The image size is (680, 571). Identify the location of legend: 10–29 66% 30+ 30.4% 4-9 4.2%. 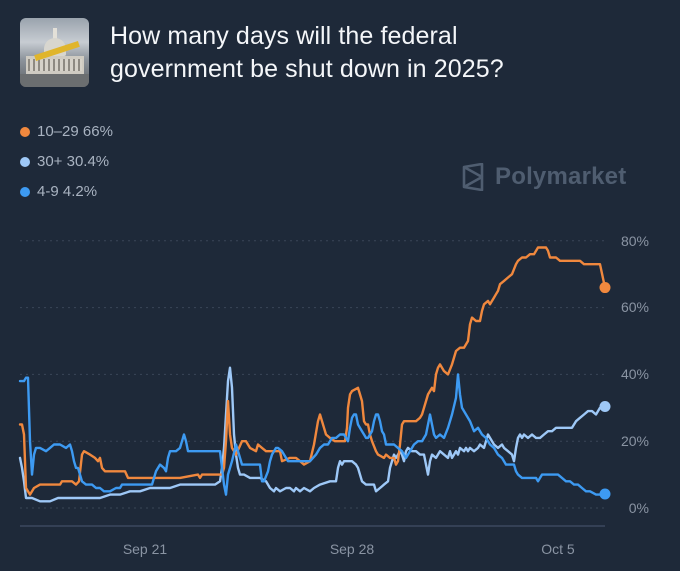
(66, 161).